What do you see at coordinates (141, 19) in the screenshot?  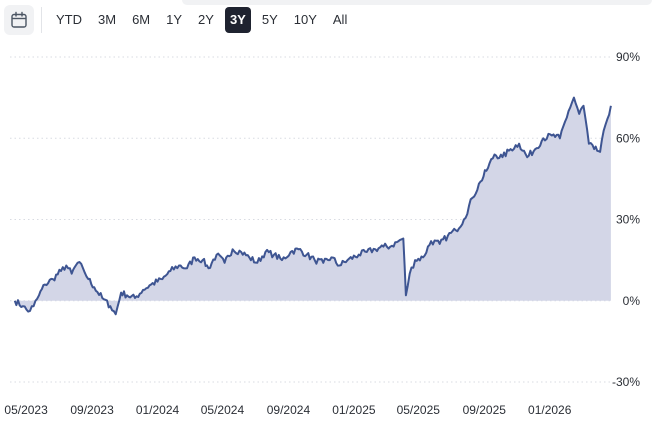 I see `range-6m-button: 6M` at bounding box center [141, 19].